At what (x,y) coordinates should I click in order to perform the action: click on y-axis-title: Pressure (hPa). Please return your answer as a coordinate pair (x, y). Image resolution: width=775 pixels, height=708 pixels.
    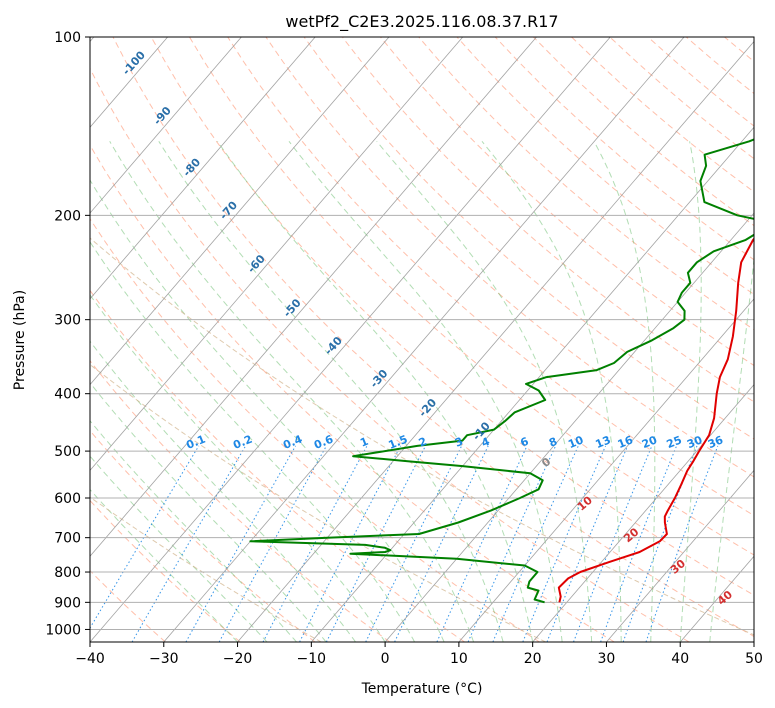
    Looking at the image, I should click on (20, 340).